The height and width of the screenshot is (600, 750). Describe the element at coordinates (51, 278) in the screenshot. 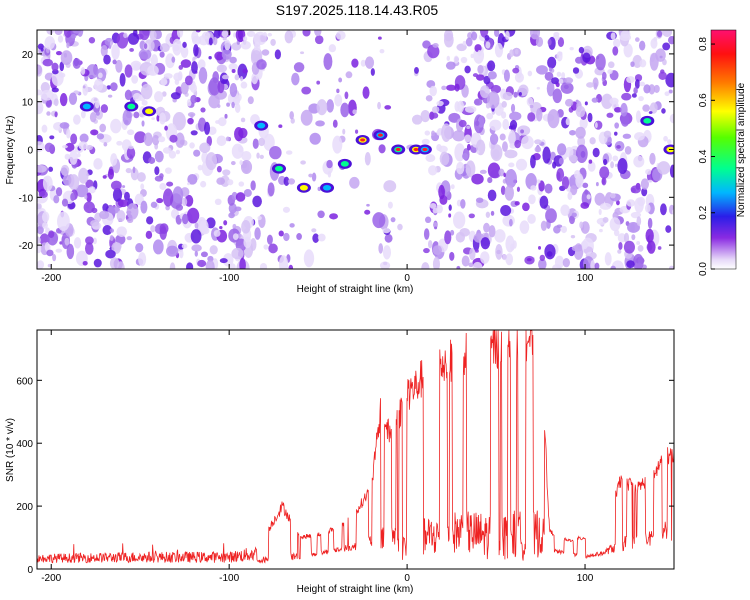

I see `spectrogram-x-tick-label: -200` at that location.